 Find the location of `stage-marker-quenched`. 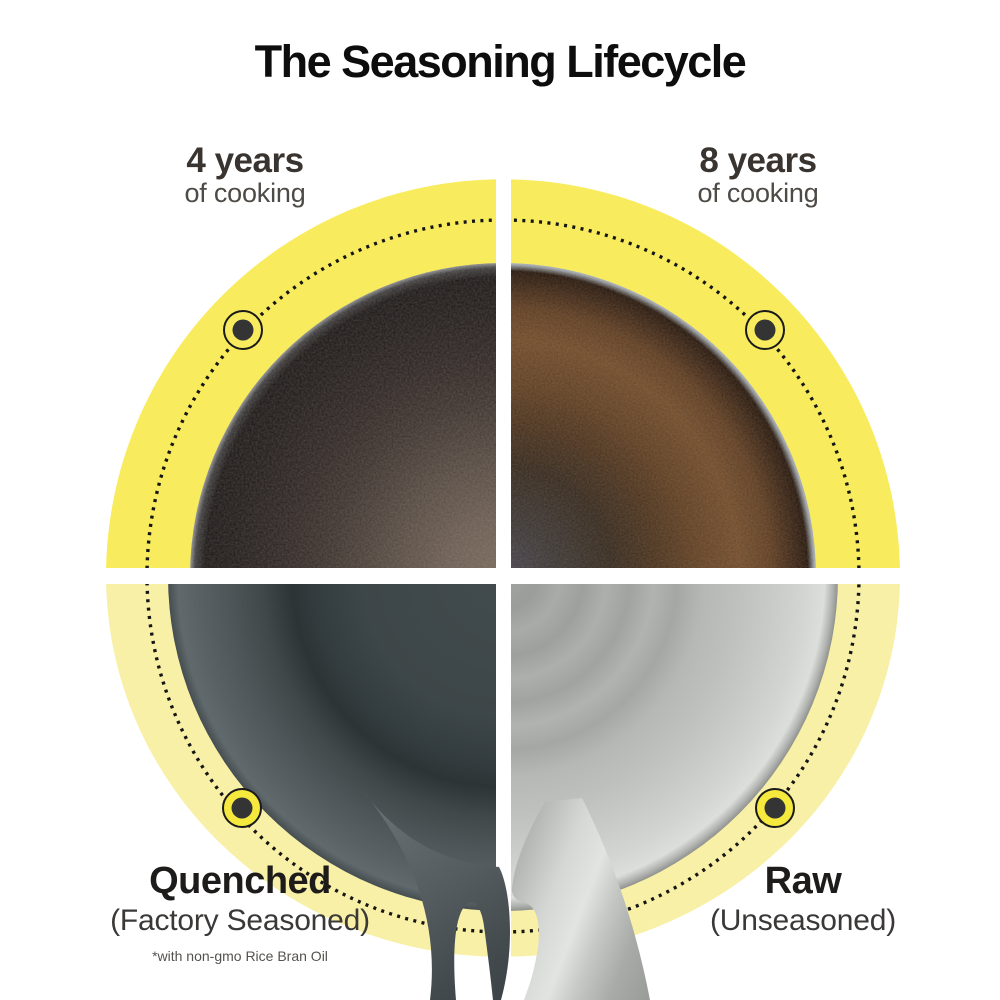

stage-marker-quenched is located at coordinates (242, 808).